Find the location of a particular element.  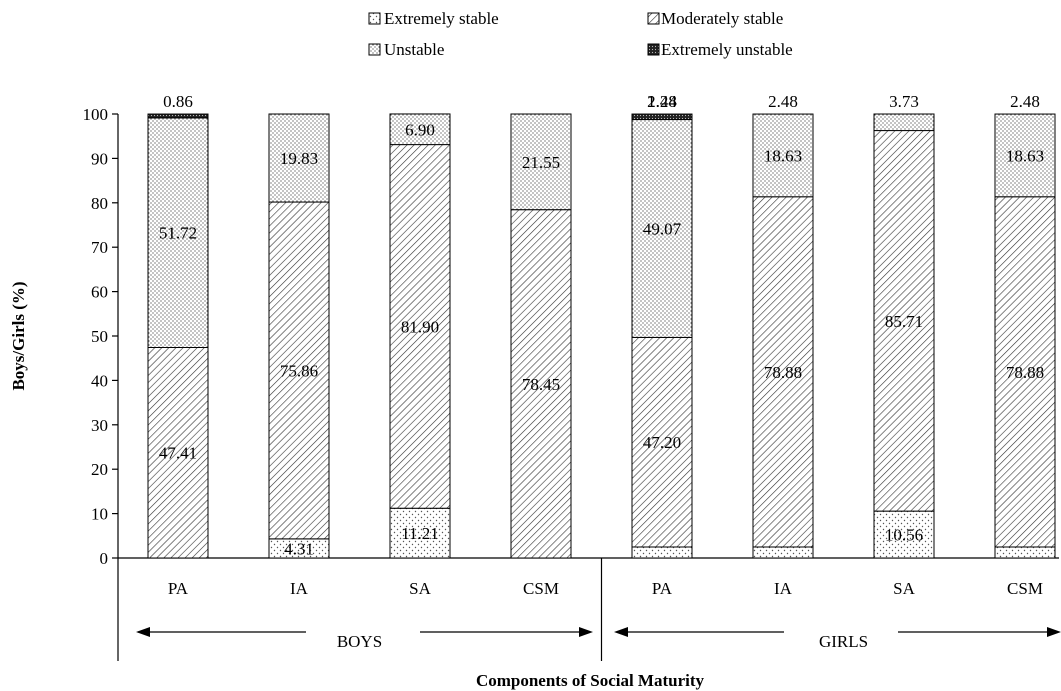

data-label: 21.55 is located at coordinates (541, 162).